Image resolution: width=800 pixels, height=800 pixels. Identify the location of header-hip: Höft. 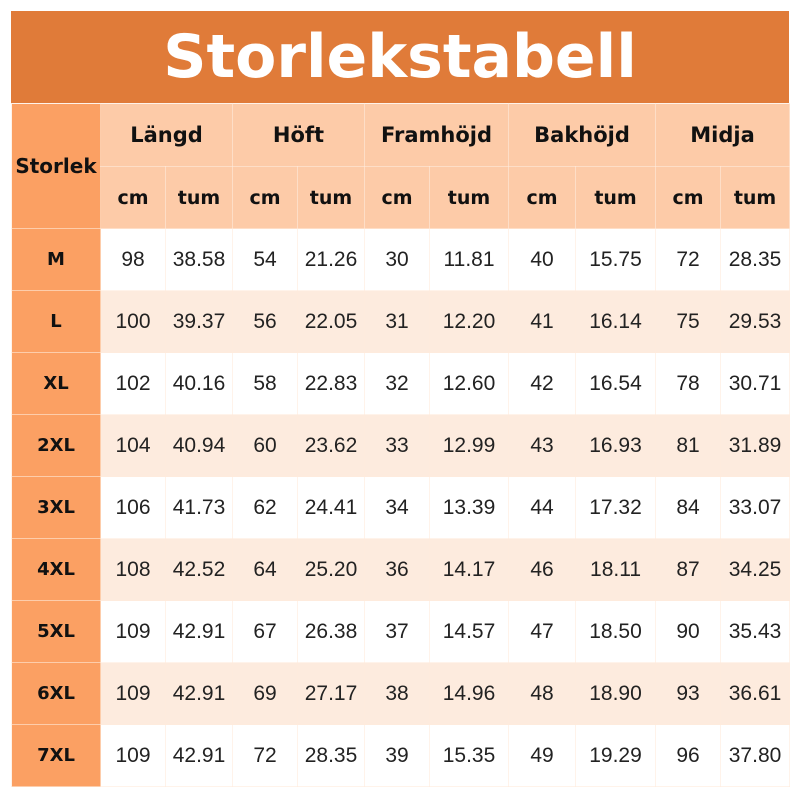
(299, 135).